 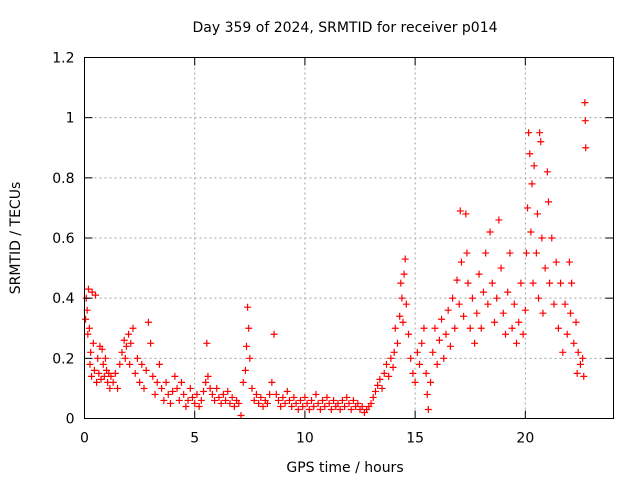 I want to click on x-axis-label: GPS time / hours, so click(x=344, y=468).